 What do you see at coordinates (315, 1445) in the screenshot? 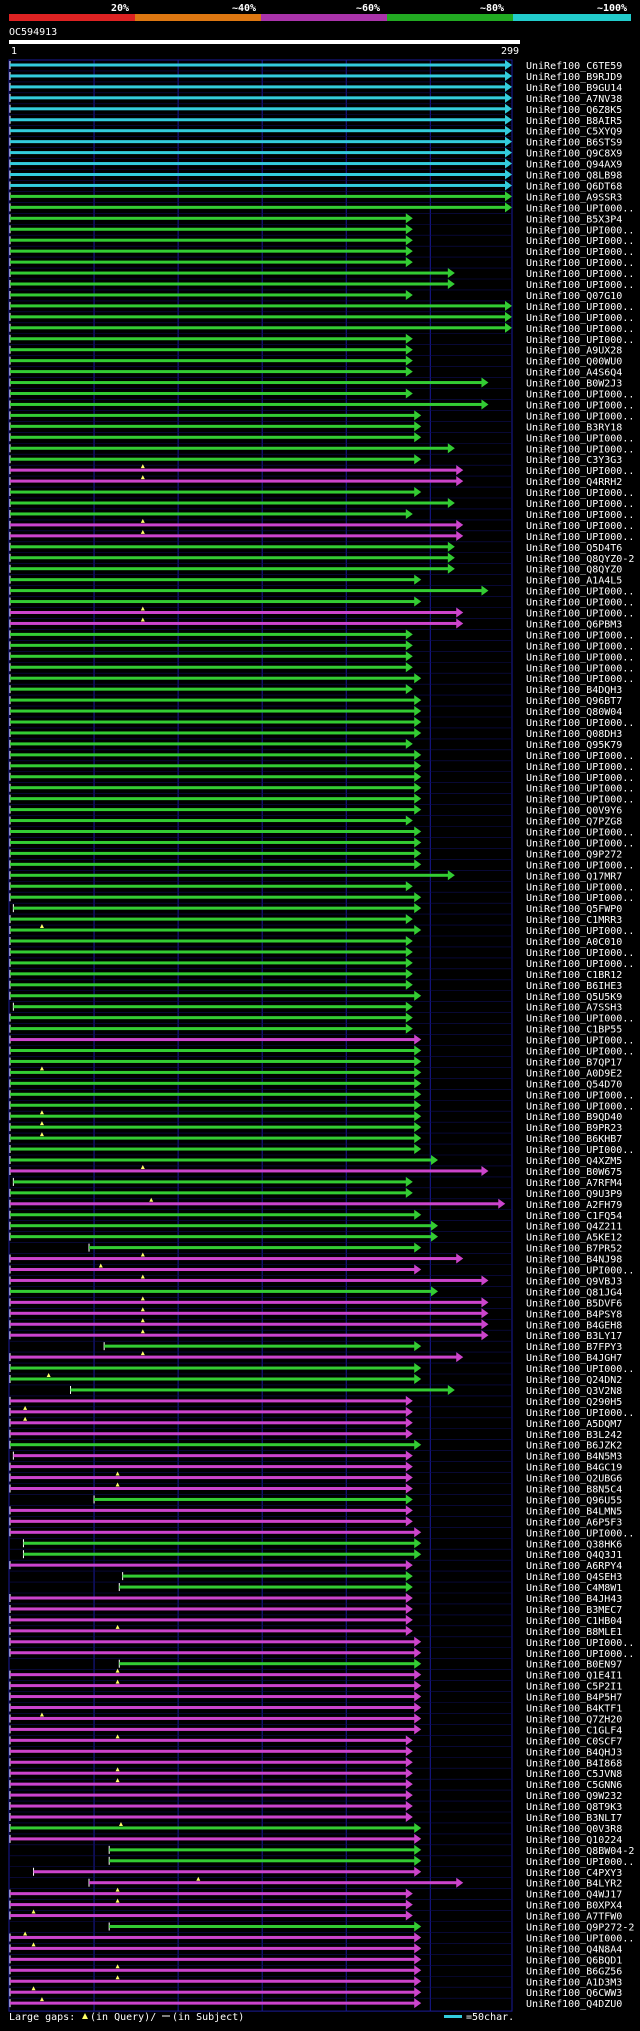
I see `hit-row: UniRef100_B6JZK2` at bounding box center [315, 1445].